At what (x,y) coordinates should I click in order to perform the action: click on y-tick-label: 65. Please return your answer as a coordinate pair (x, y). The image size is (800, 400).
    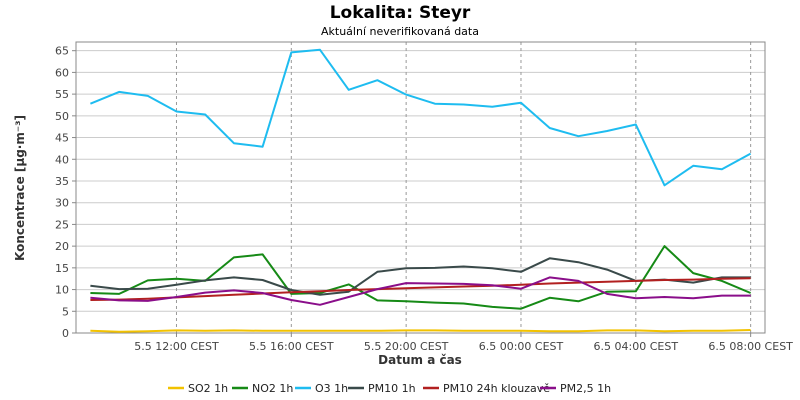
    Looking at the image, I should click on (62, 51).